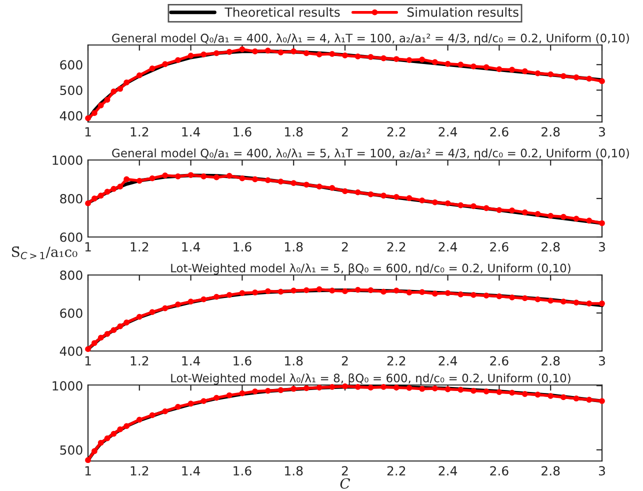 This screenshot has height=491, width=643. I want to click on y-tick-label: 600, so click(71, 313).